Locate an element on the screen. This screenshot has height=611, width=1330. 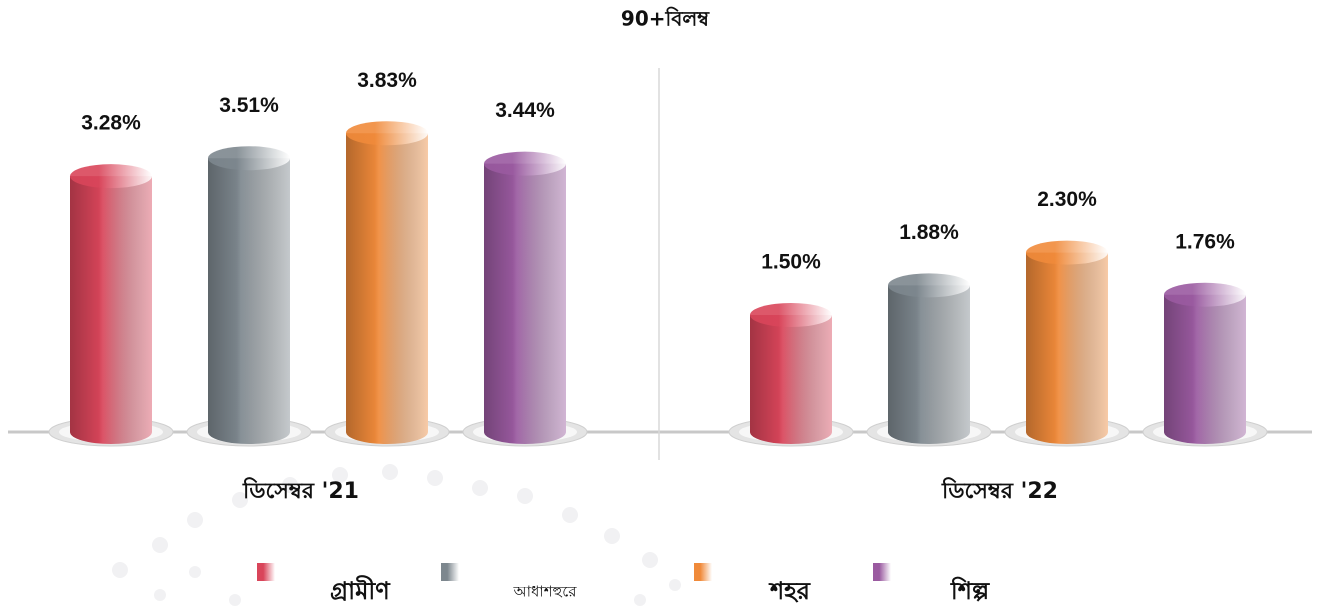
value-label: 3.28% is located at coordinates (111, 123).